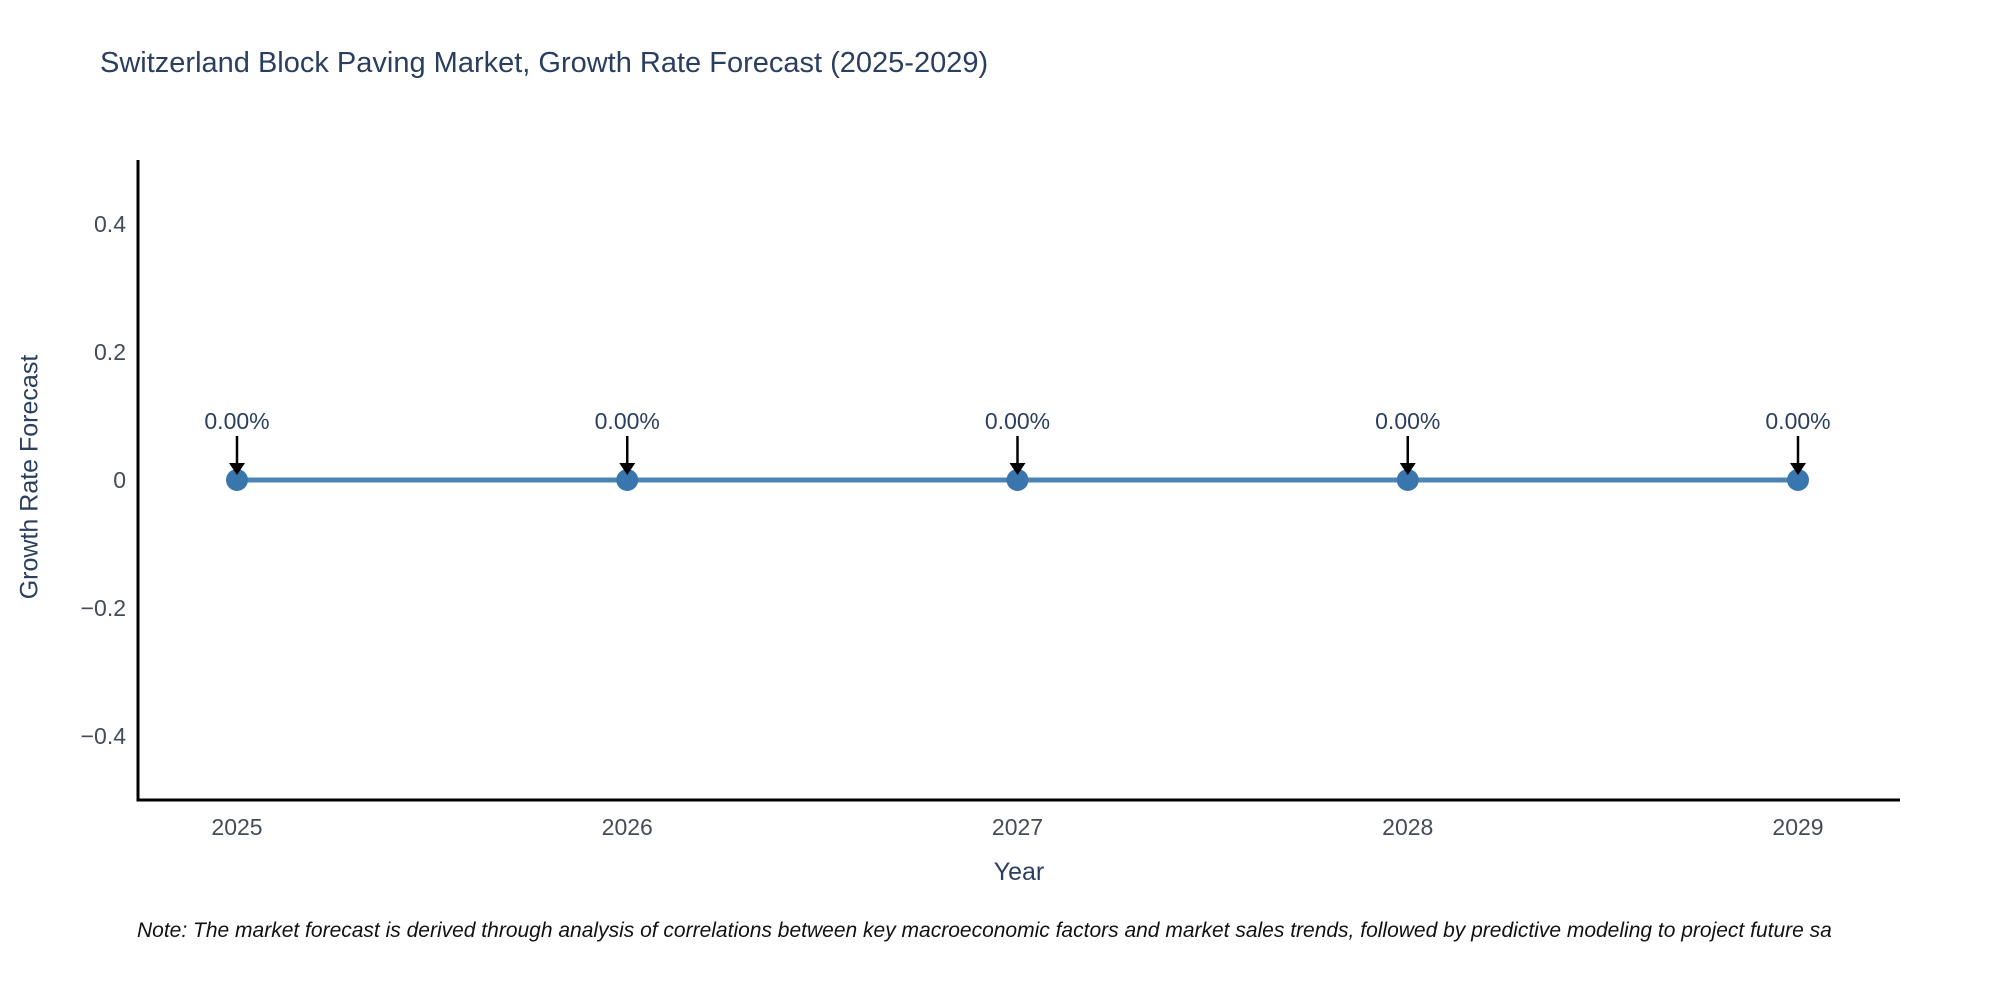  I want to click on y-tick-label: 0.4, so click(110, 224).